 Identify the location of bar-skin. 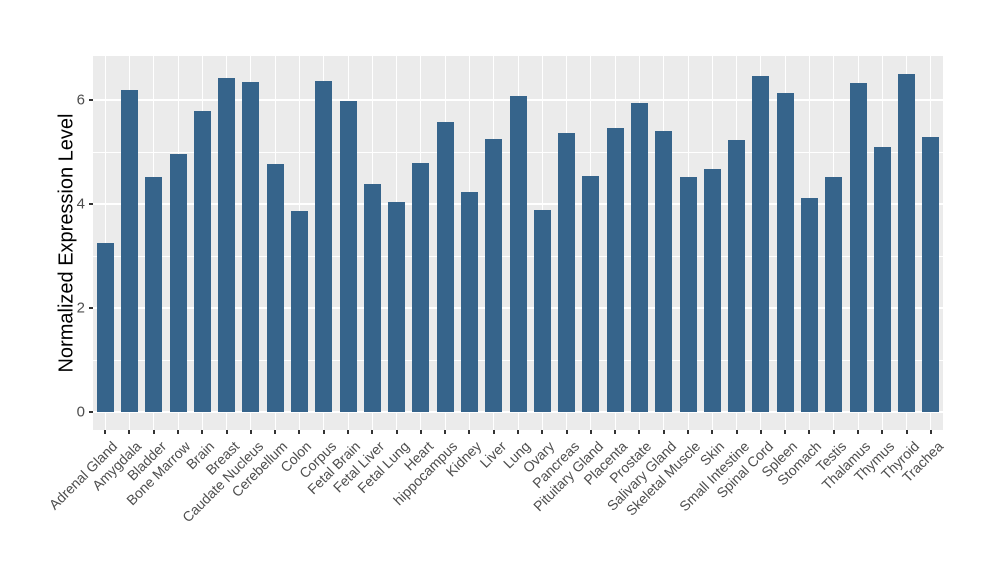
(712, 290).